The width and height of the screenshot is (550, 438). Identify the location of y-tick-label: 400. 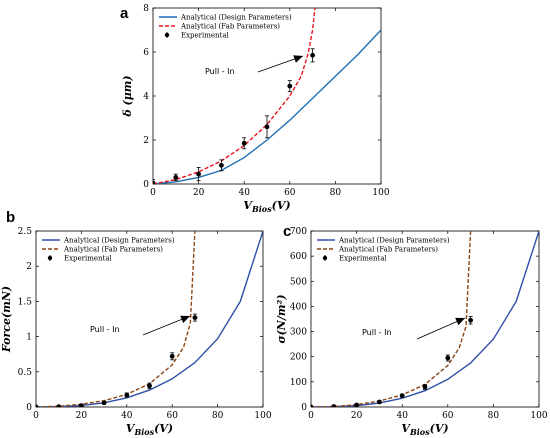
(298, 307).